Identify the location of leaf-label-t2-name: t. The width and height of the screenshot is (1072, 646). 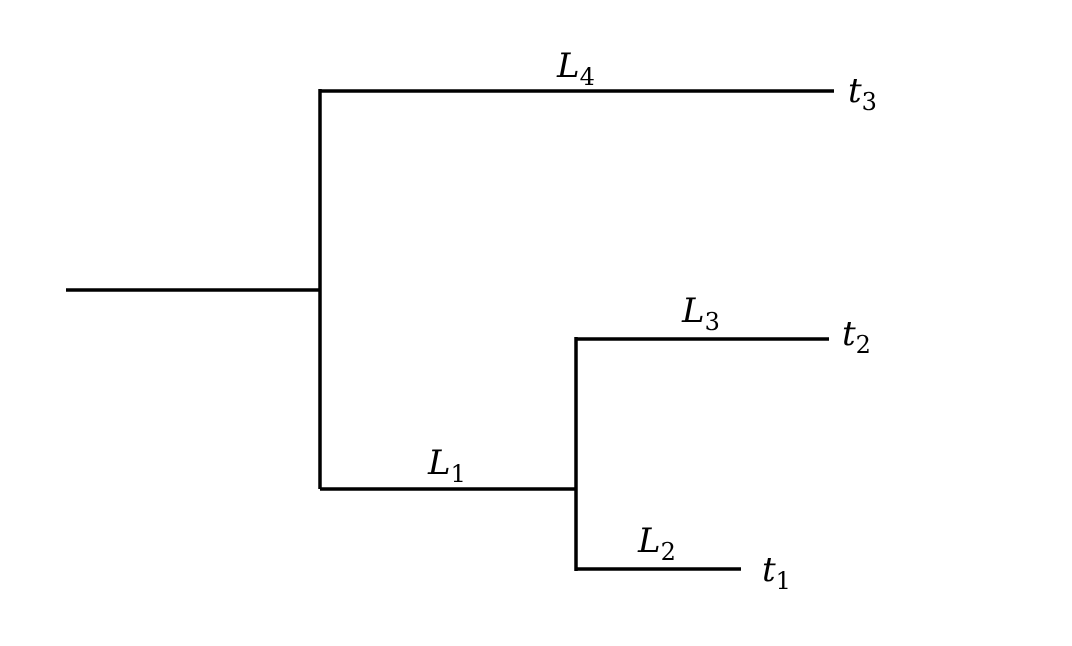
(849, 334).